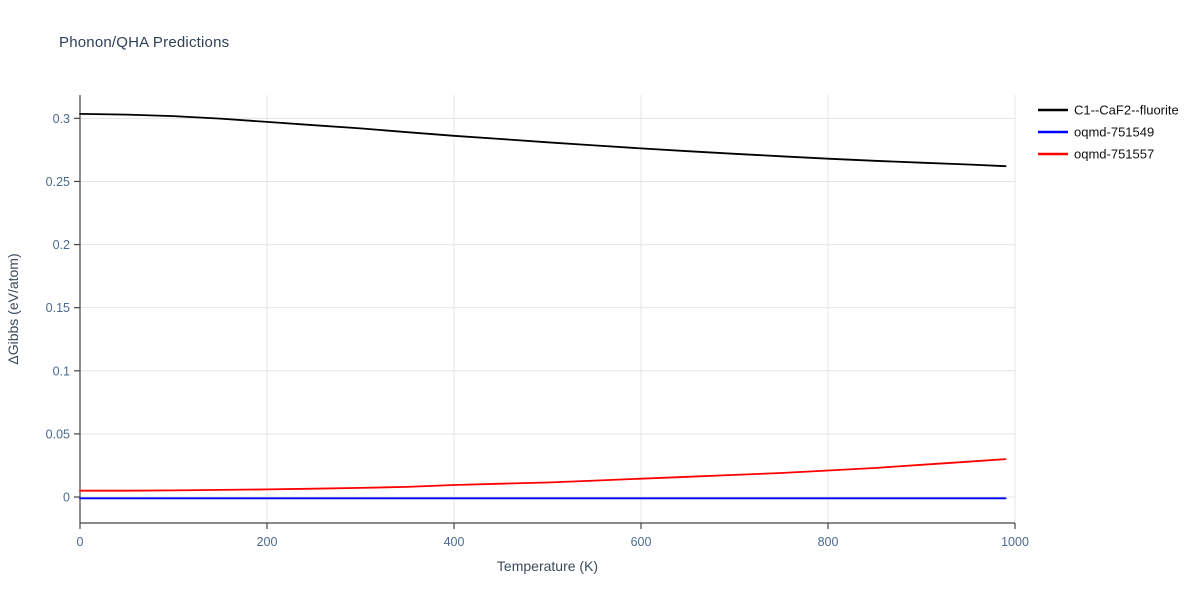 The image size is (1200, 600). What do you see at coordinates (144, 42) in the screenshot?
I see `chart-title: Phonon/QHA Predictions` at bounding box center [144, 42].